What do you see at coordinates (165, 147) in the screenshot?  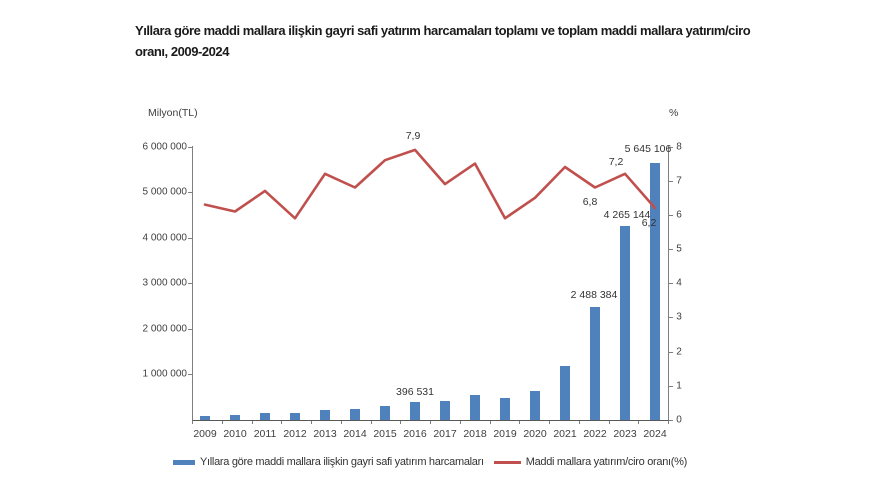 I see `left-axis-tick-label: 6 000 000` at bounding box center [165, 147].